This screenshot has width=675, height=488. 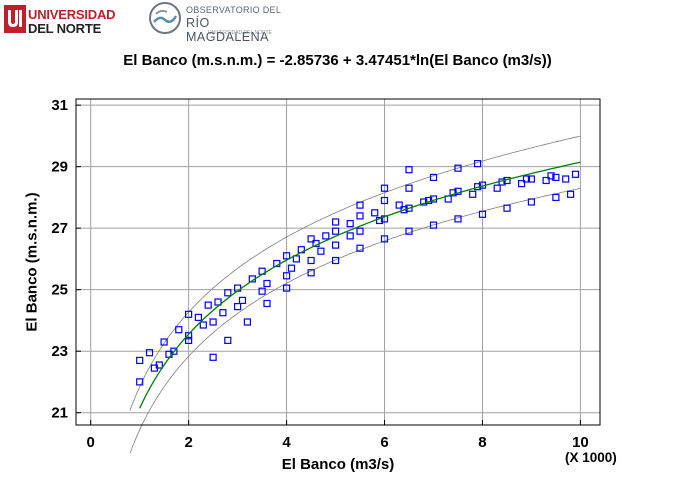 What do you see at coordinates (165, 18) in the screenshot?
I see `observatory-emblem-icon` at bounding box center [165, 18].